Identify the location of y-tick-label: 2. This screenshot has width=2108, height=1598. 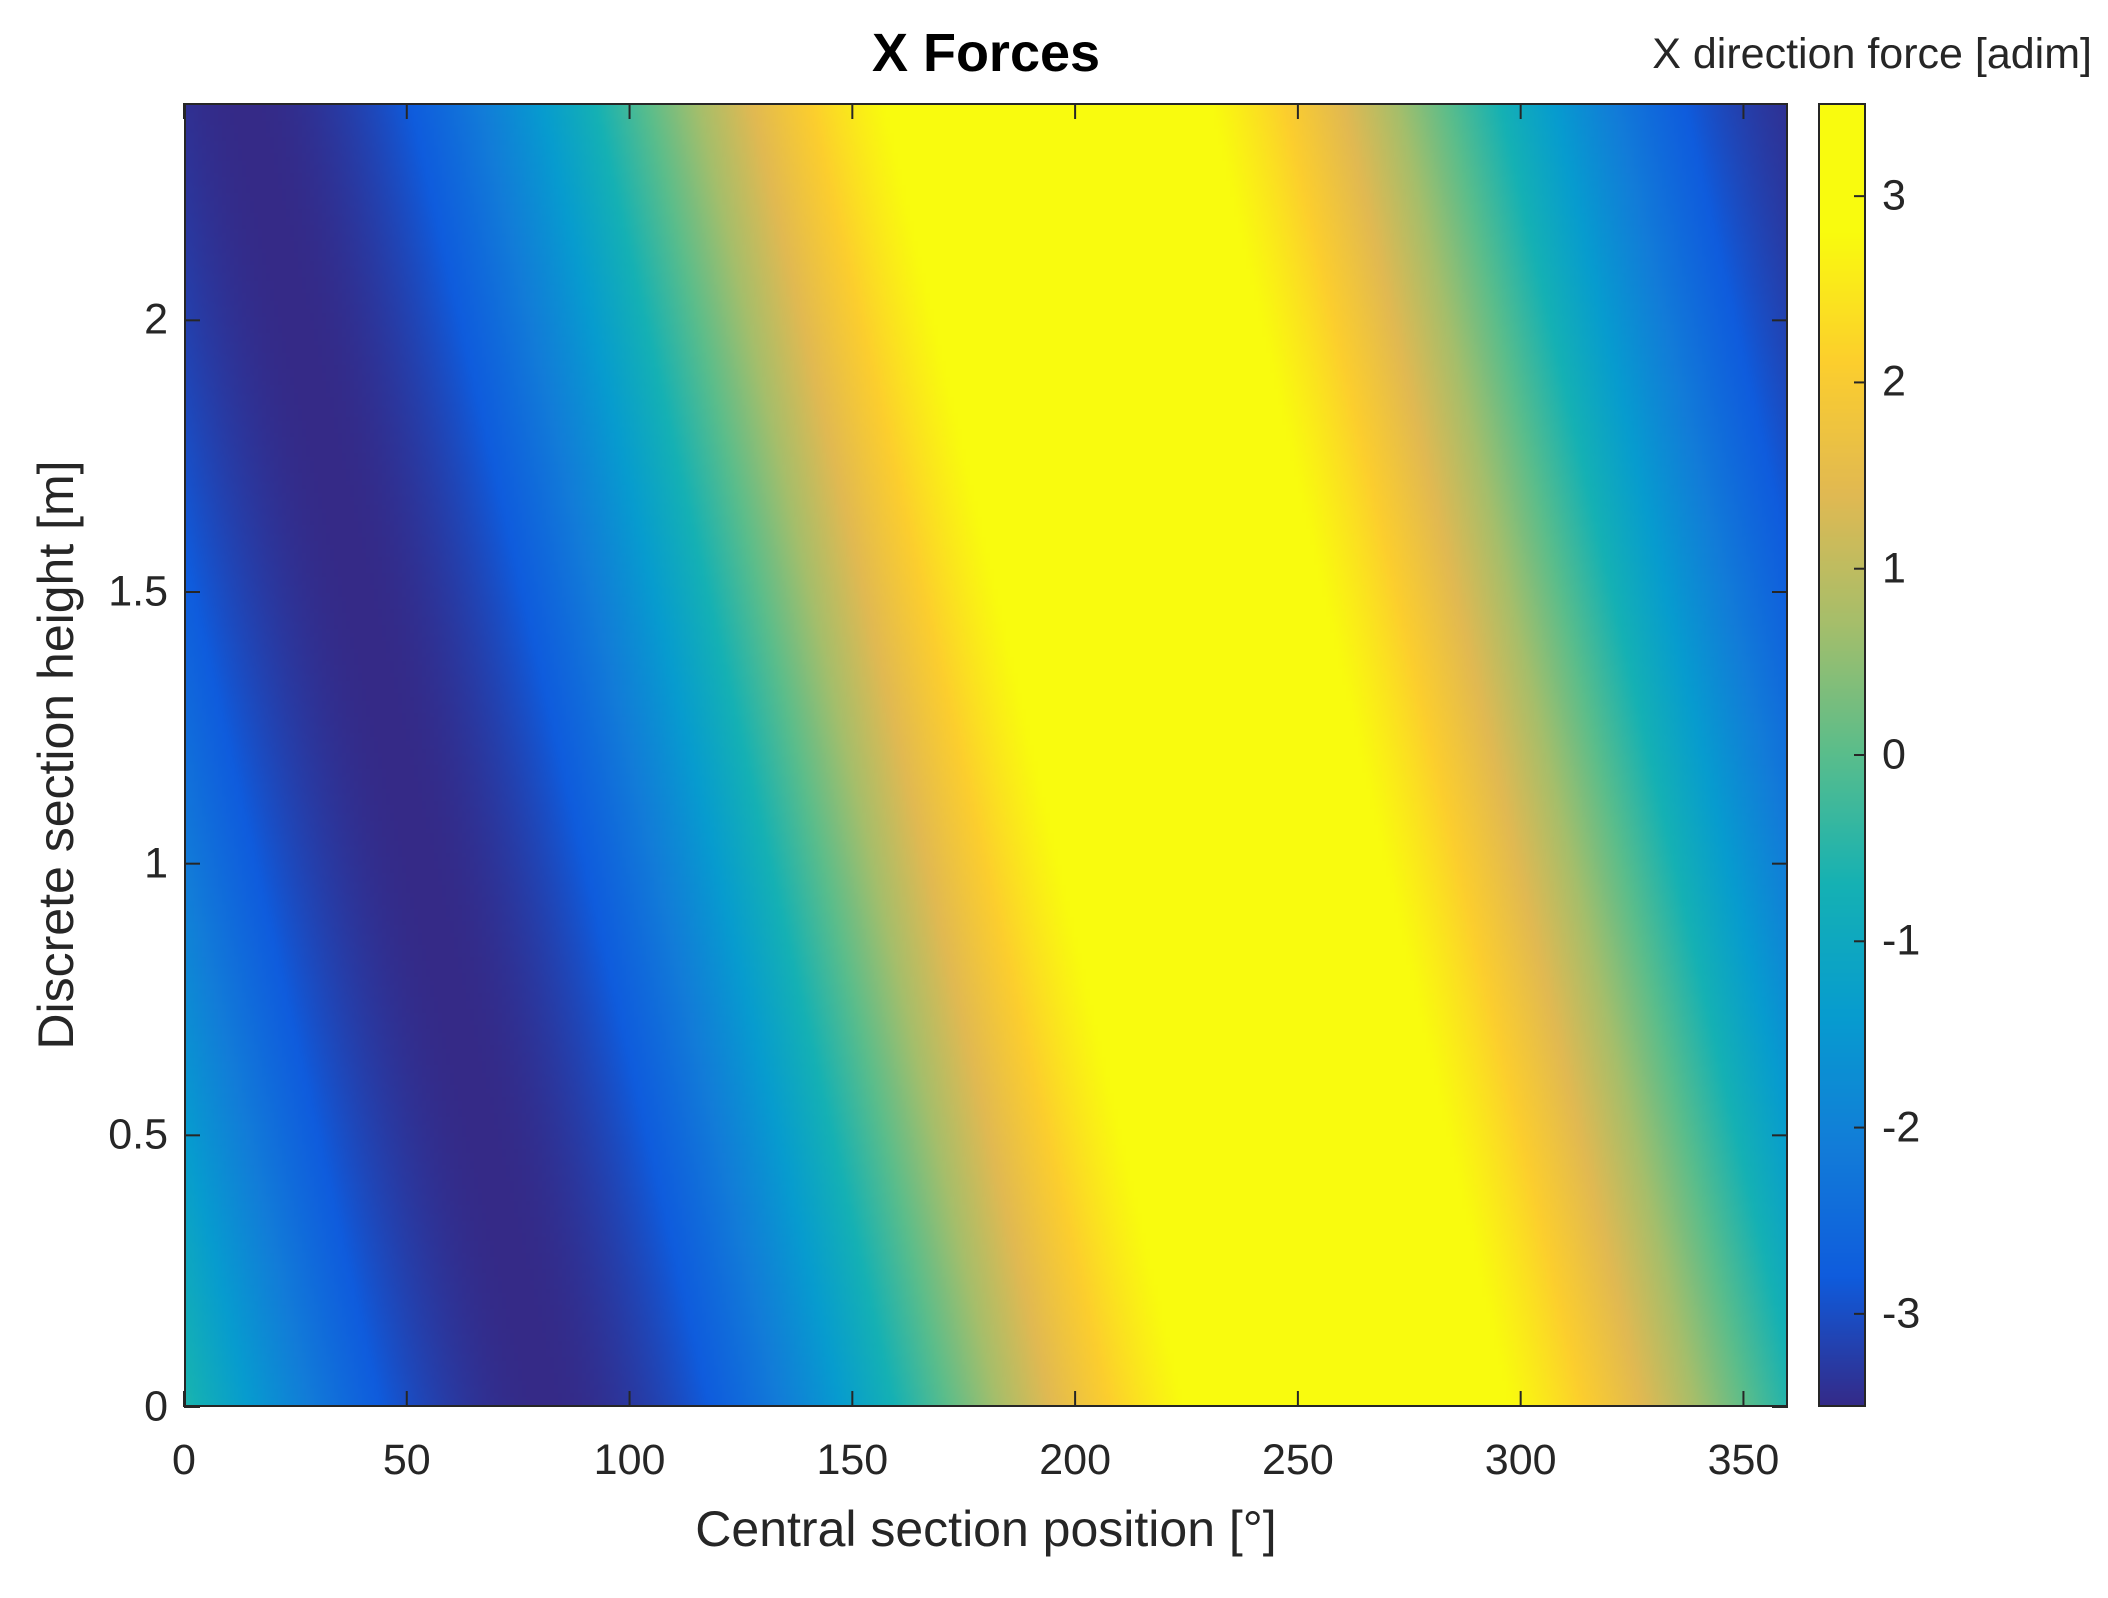
(156, 319).